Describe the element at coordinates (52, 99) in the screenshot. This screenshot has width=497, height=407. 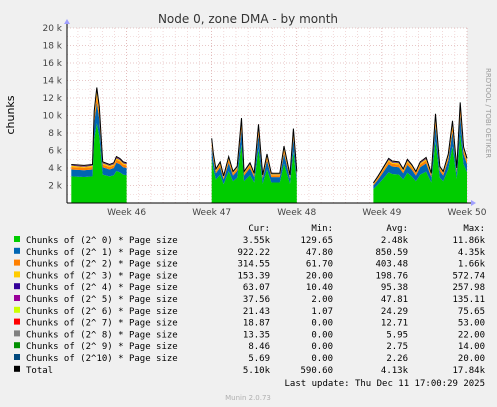
I see `y-tick-label: 12 k` at that location.